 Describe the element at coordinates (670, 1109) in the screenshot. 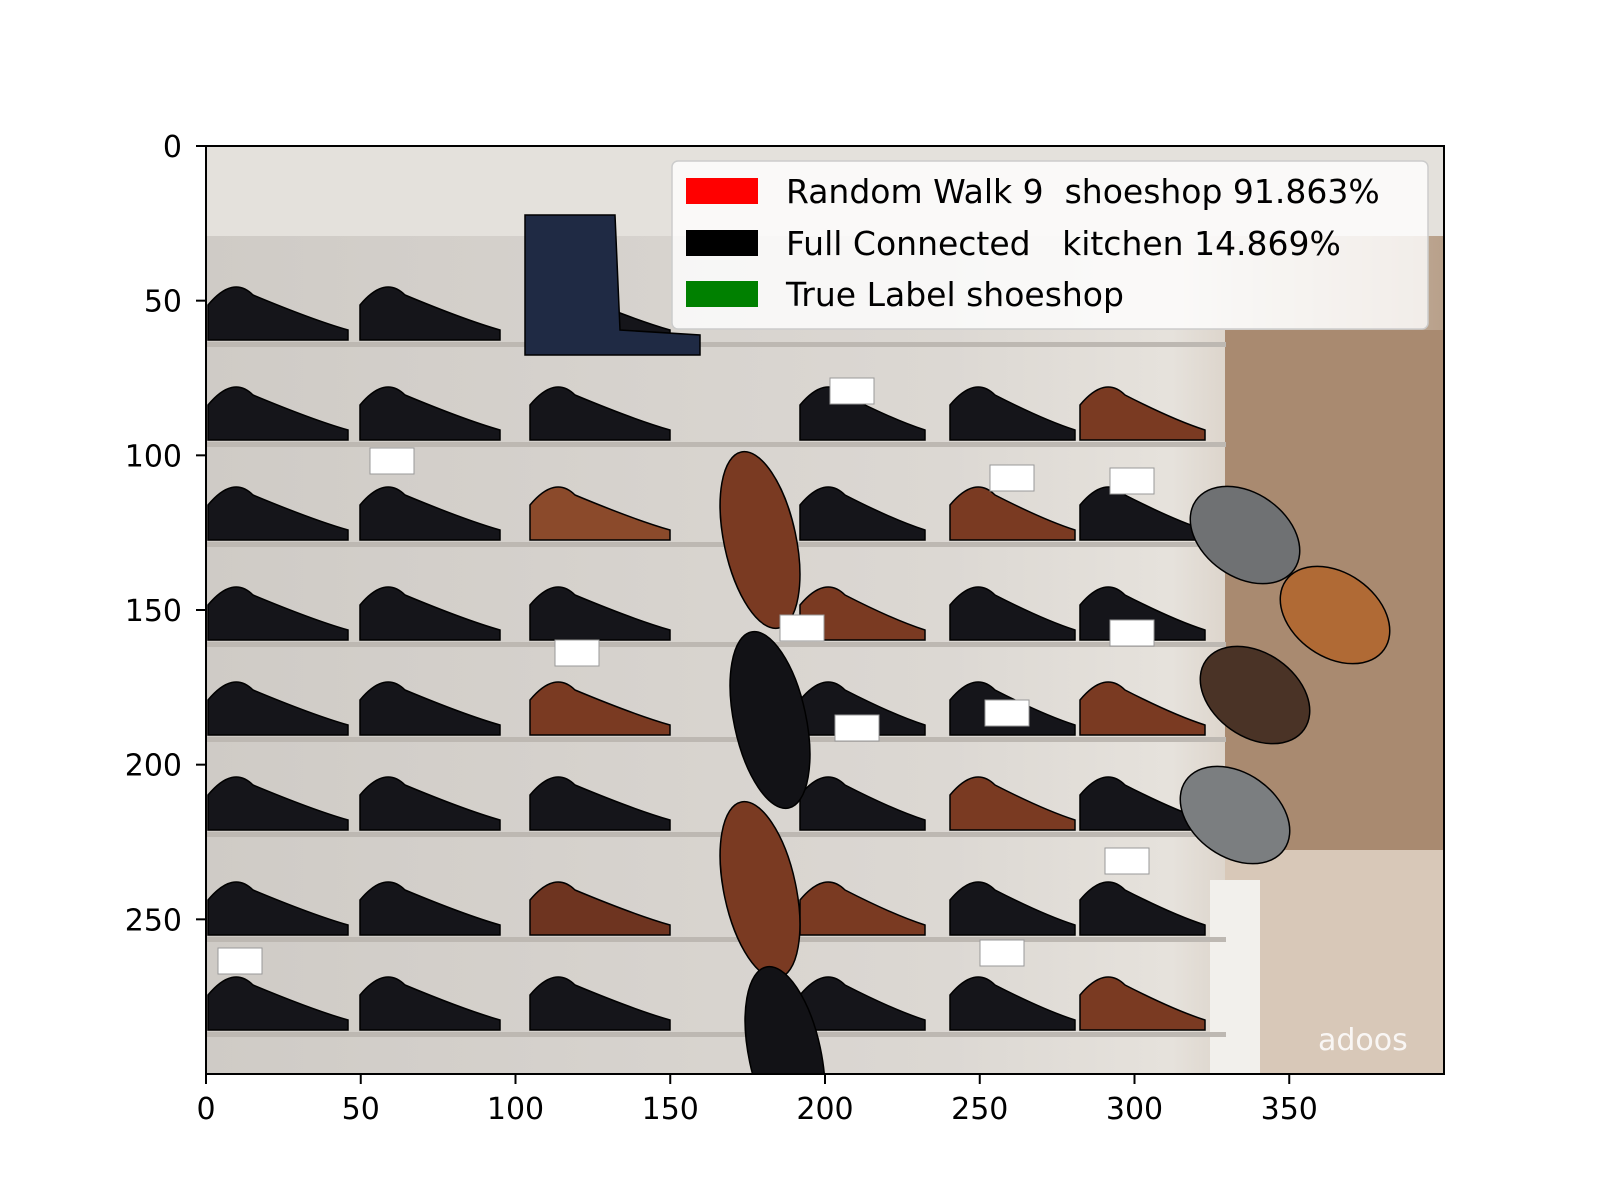

I see `x-tick-label: 150` at that location.